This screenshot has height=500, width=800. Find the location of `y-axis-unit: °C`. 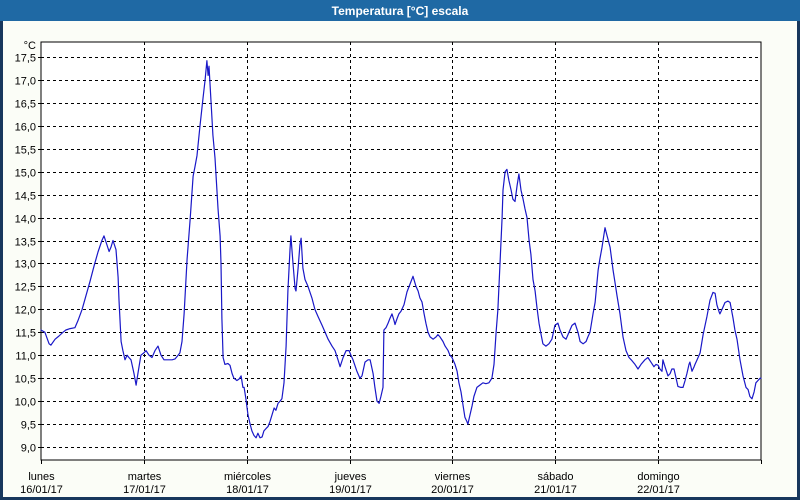

y-axis-unit: °C is located at coordinates (30, 46).